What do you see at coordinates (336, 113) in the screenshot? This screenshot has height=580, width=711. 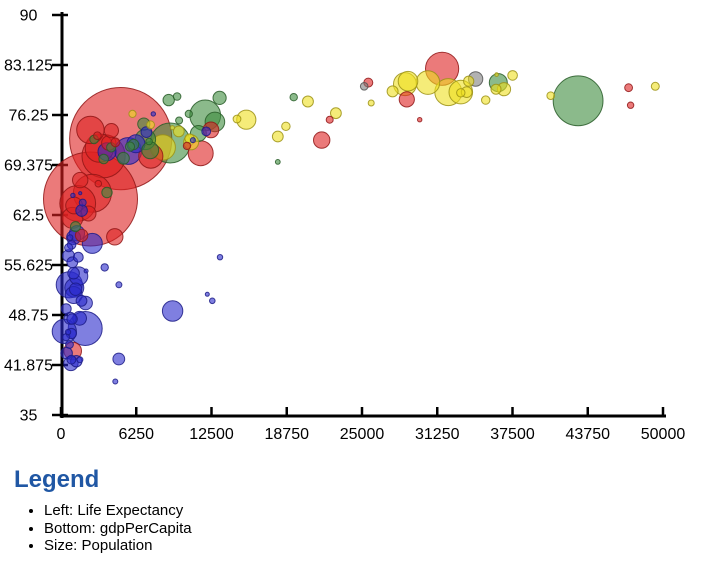 I see `bubble-czech-republic` at bounding box center [336, 113].